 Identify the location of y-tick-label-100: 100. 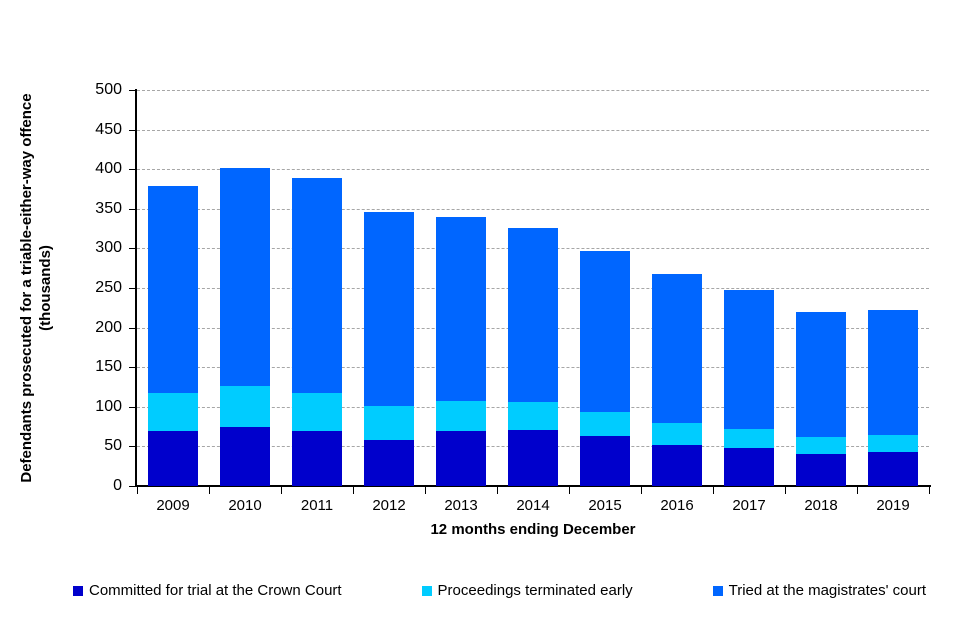
(108, 406).